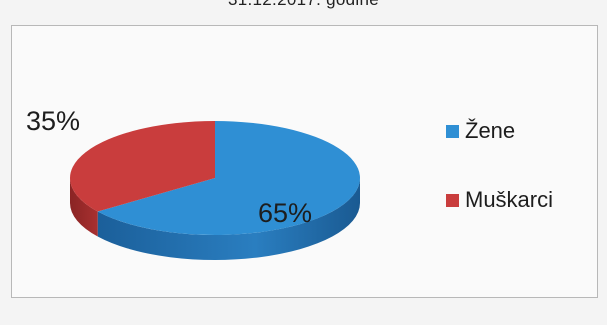  What do you see at coordinates (452, 200) in the screenshot?
I see `legend-swatch-muskarci` at bounding box center [452, 200].